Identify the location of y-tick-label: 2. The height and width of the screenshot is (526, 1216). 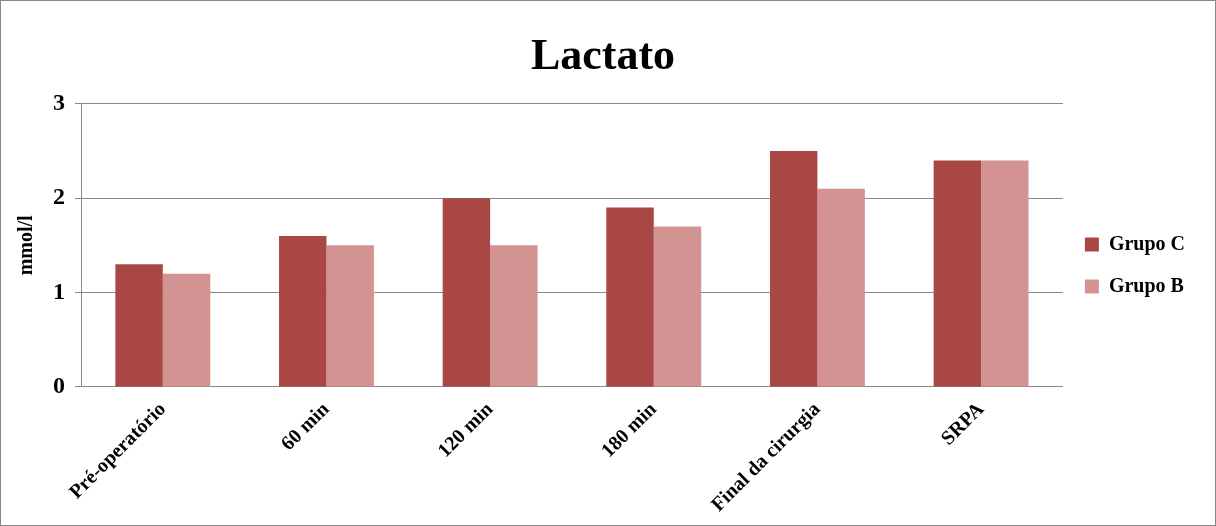
(59, 196).